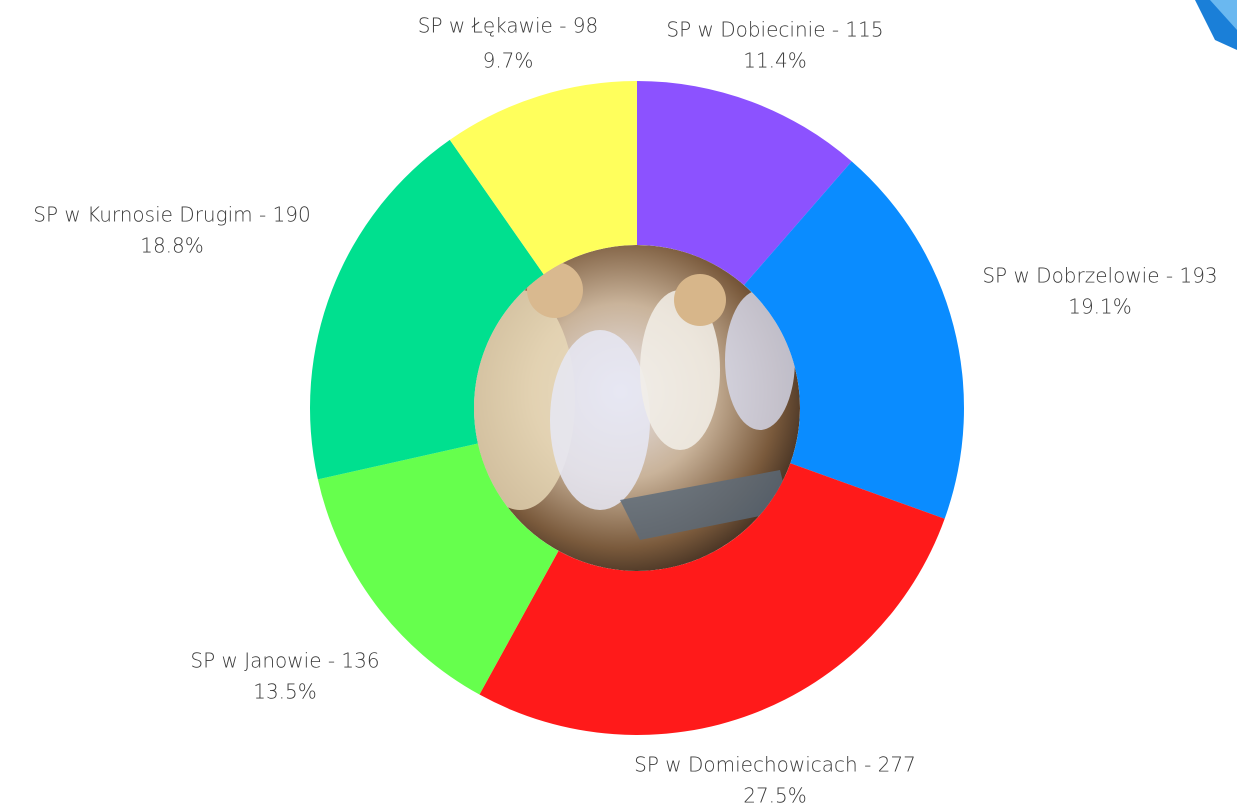 The height and width of the screenshot is (805, 1237). I want to click on value-label: 9.7%, so click(508, 61).